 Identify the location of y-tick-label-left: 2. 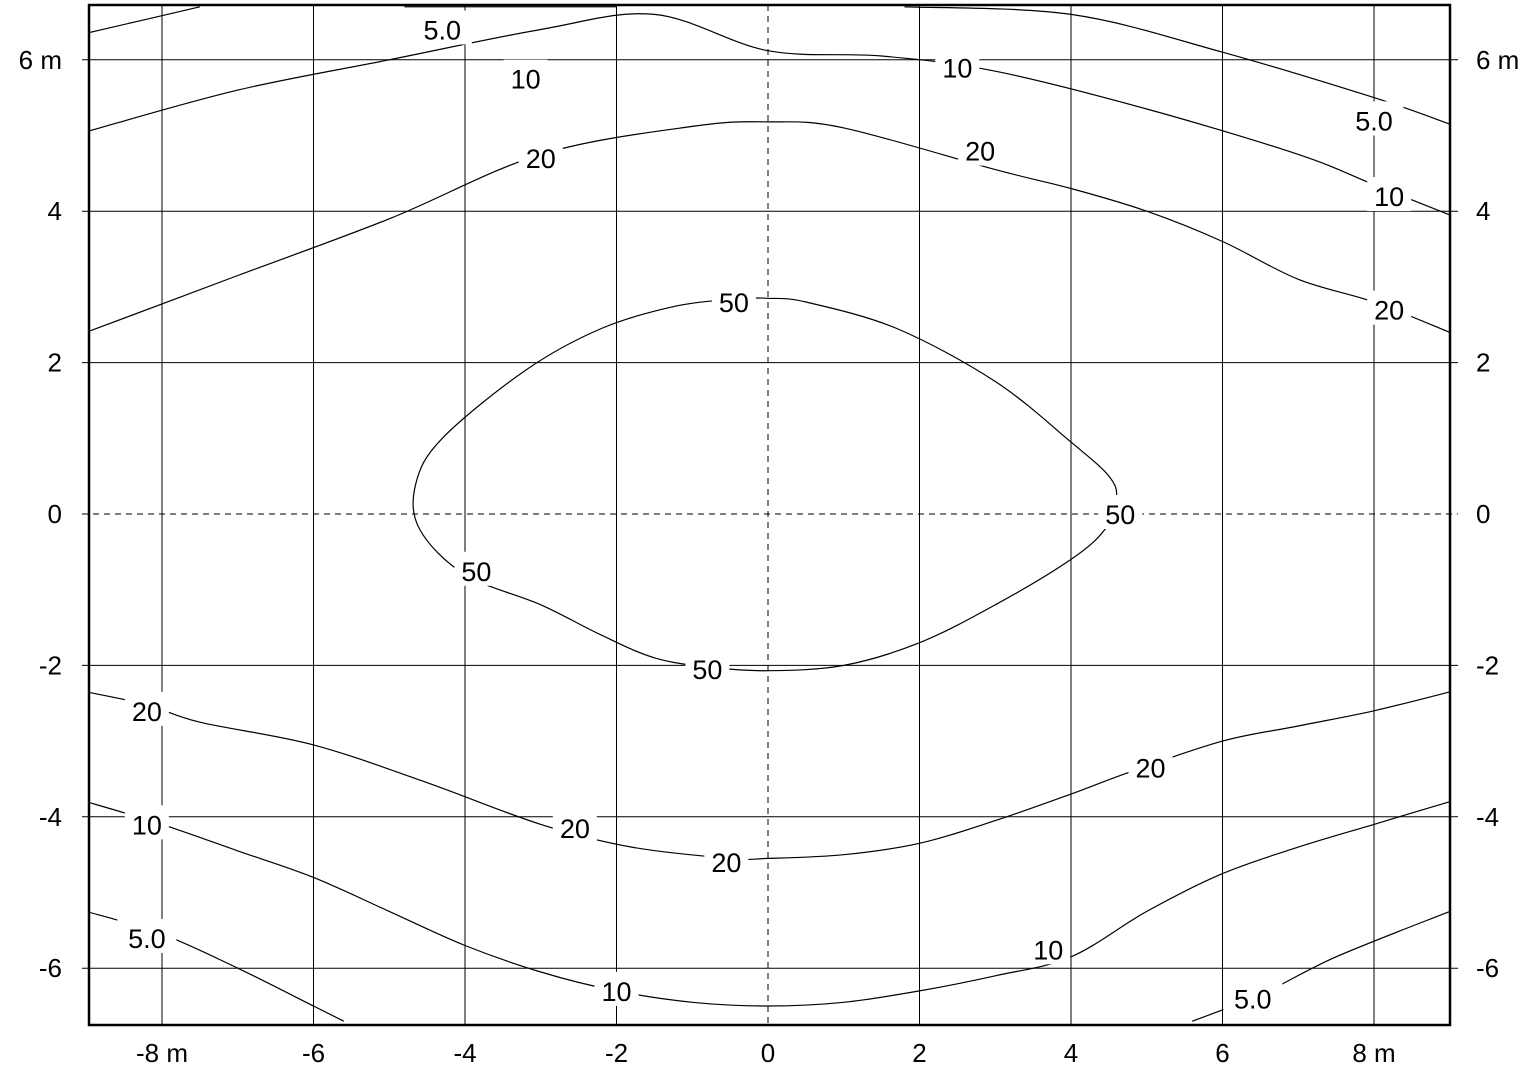
(55, 363).